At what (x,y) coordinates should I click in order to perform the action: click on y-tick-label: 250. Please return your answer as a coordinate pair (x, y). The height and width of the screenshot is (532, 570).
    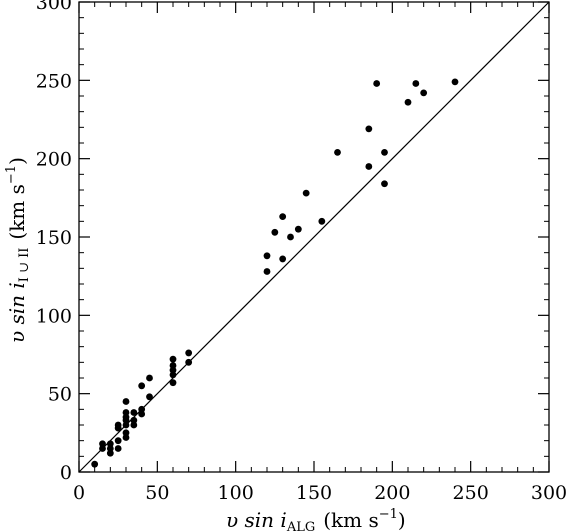
    Looking at the image, I should click on (54, 81).